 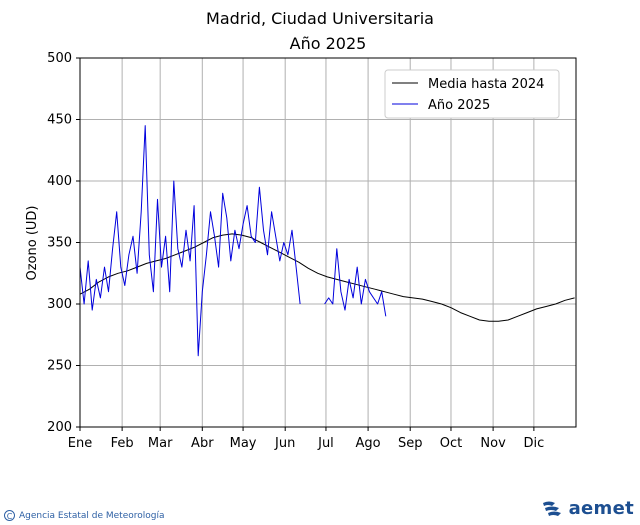 I want to click on aemet-brand-text: aemet, so click(x=601, y=508).